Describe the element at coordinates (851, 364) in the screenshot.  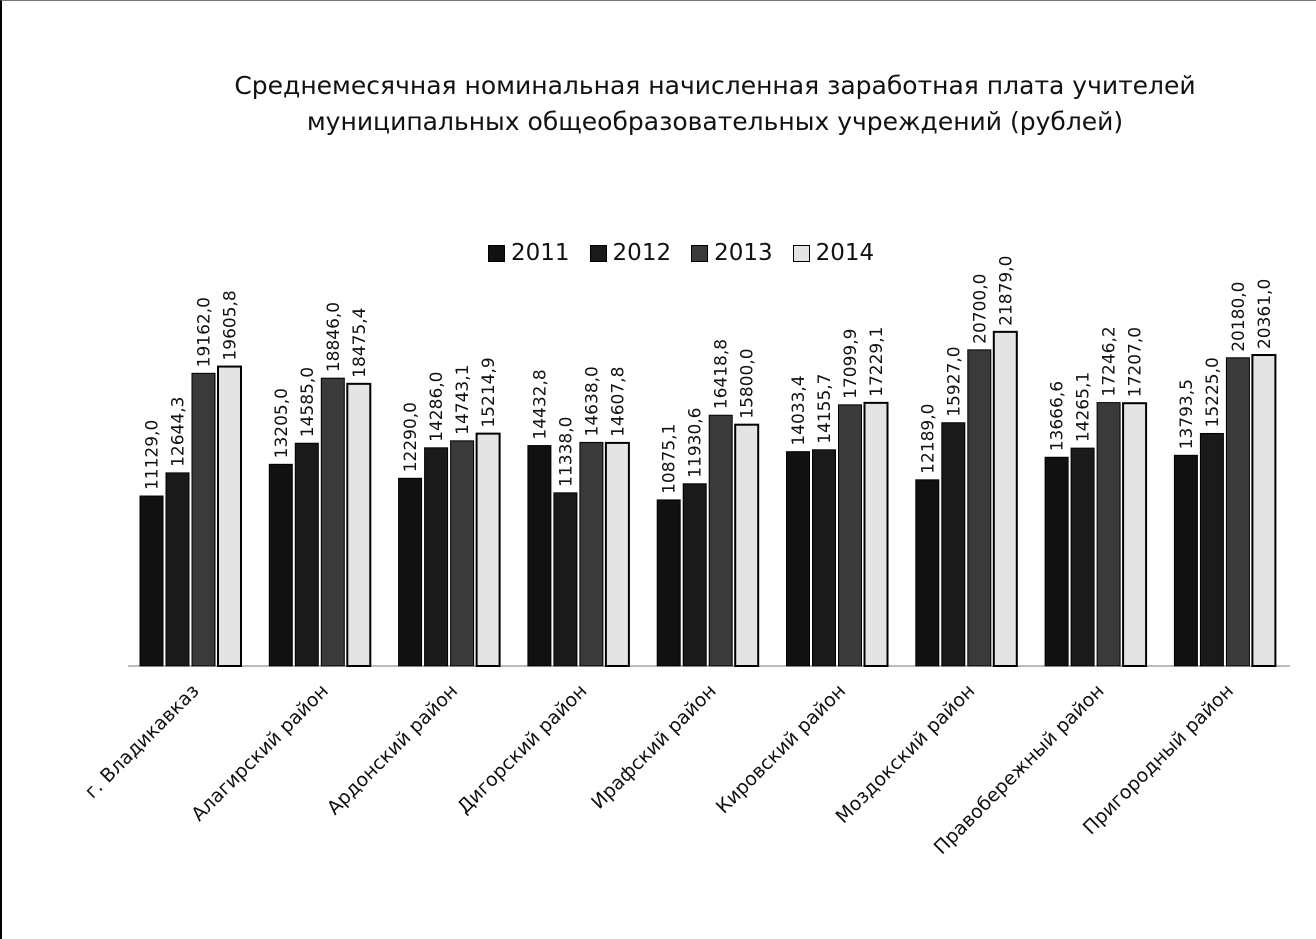
I see `value-label-2013-5: 17099,9` at that location.